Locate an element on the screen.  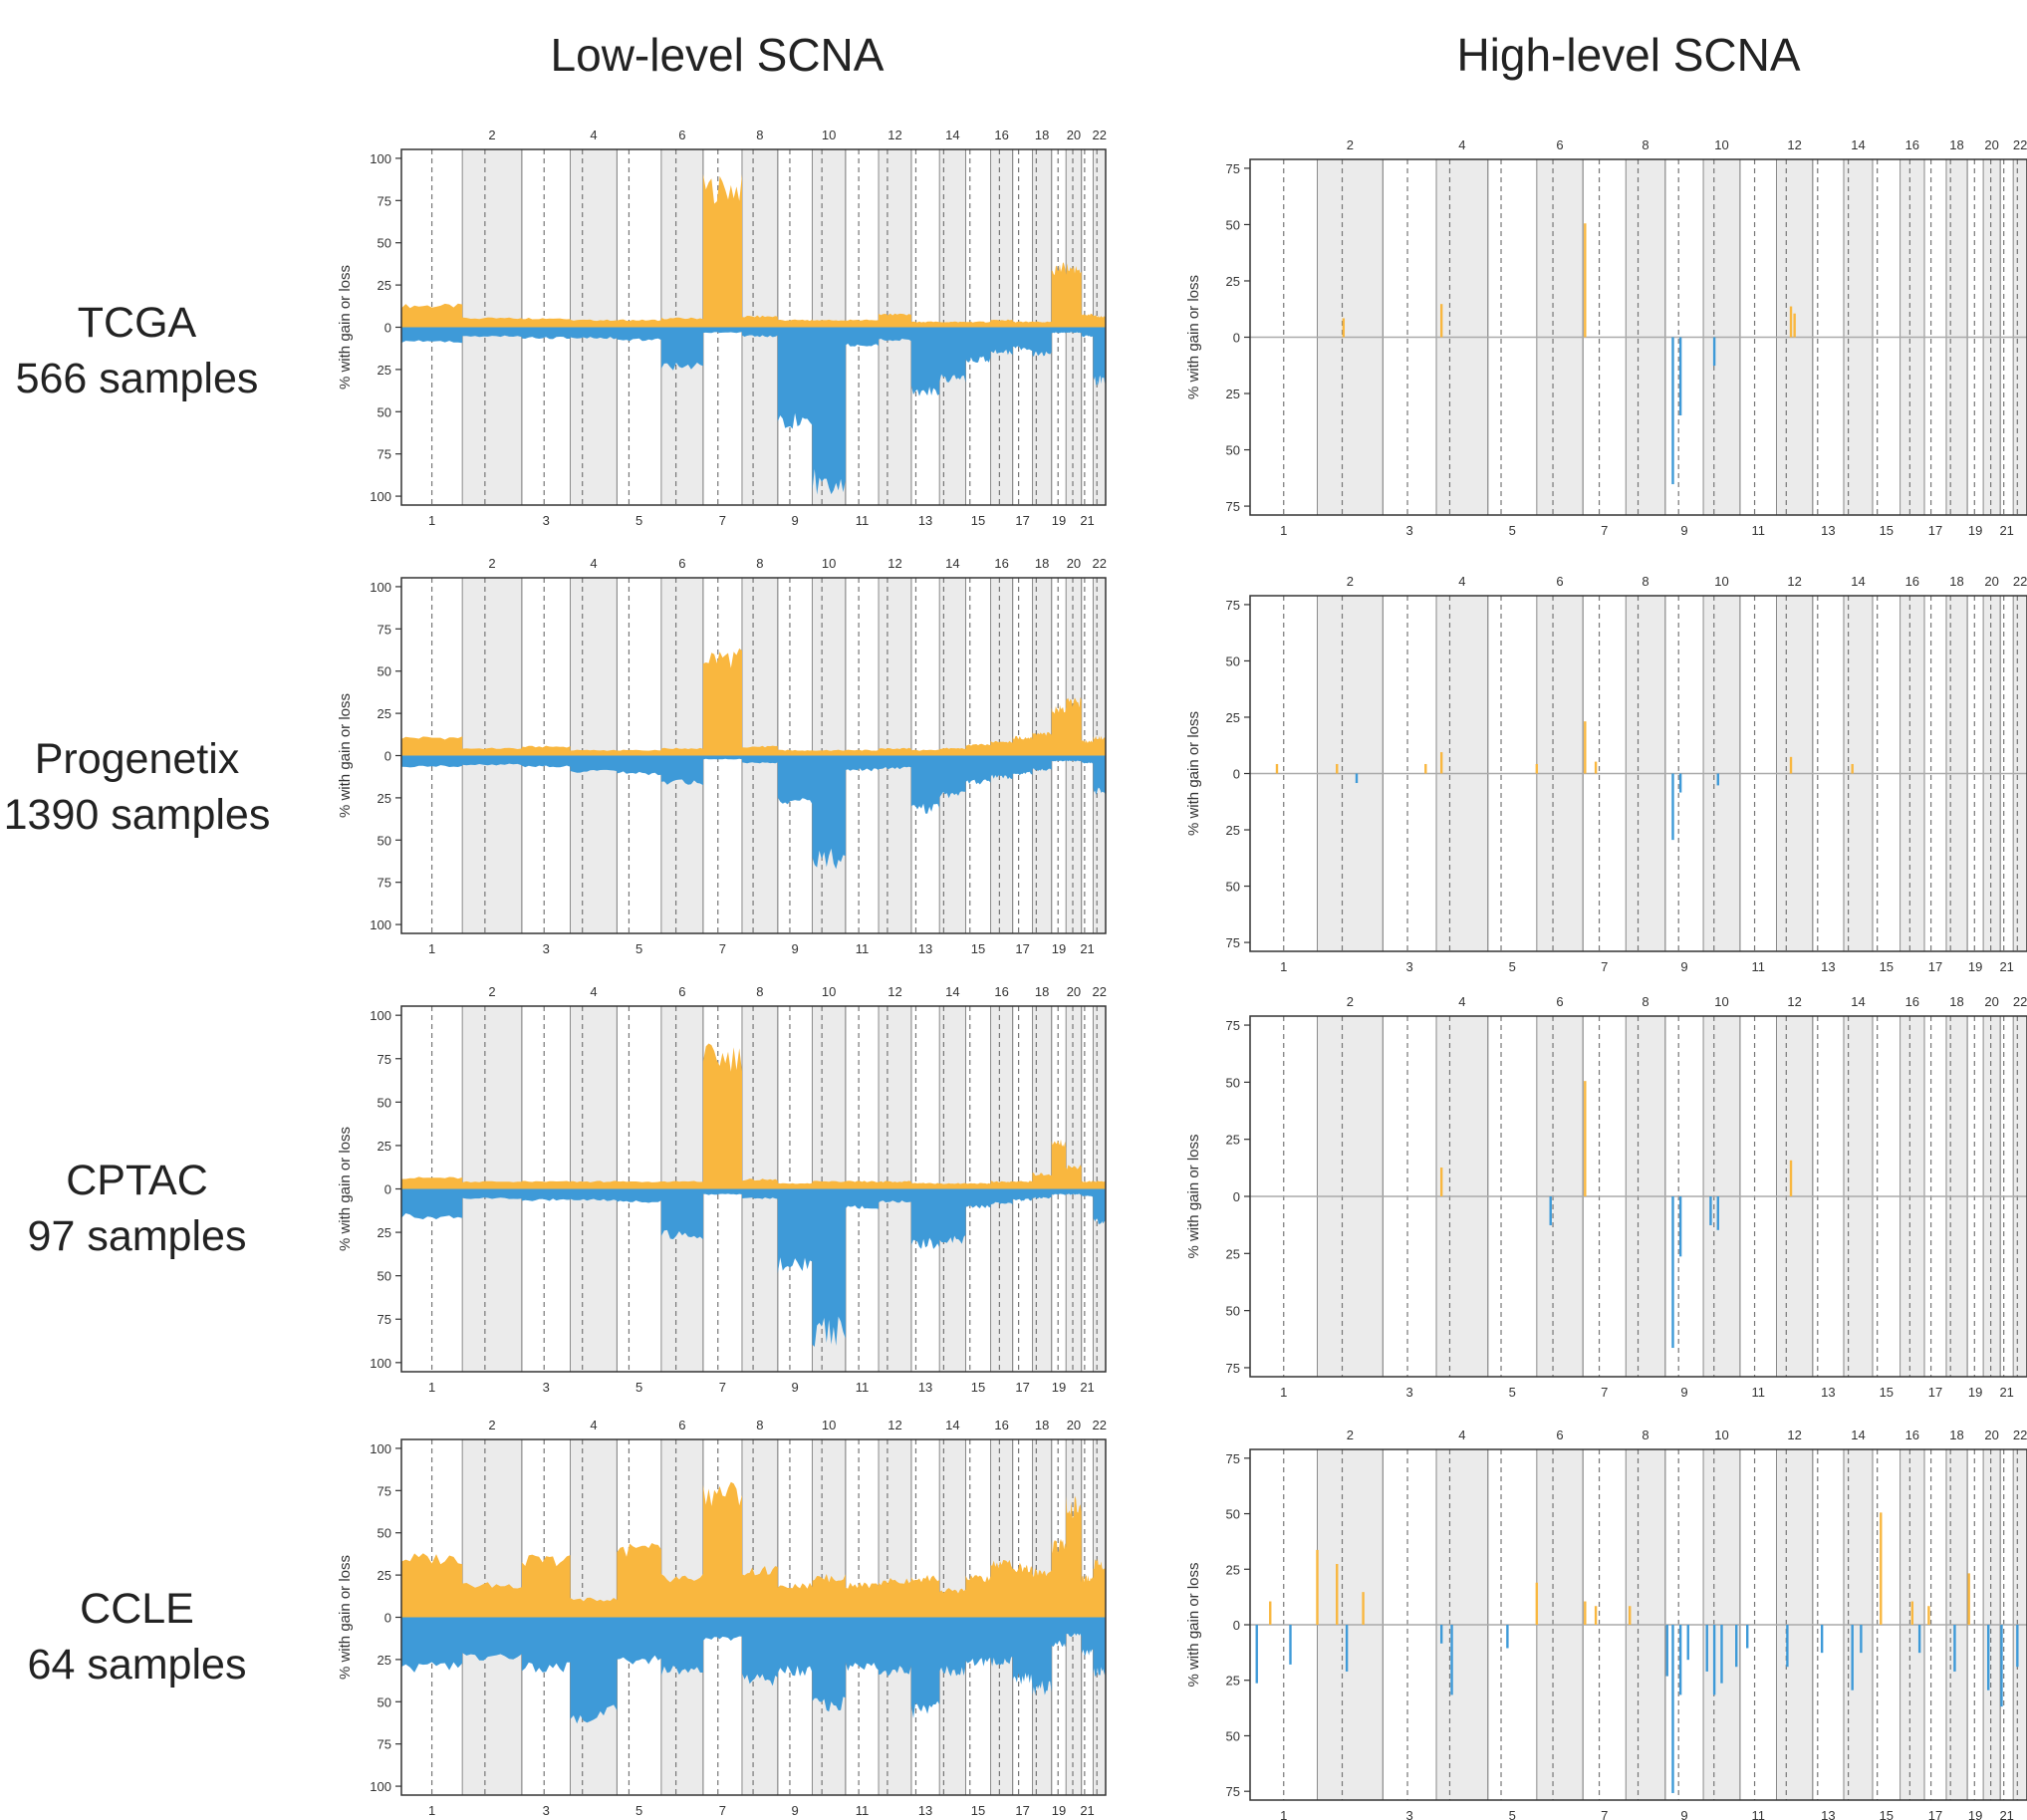
chromosome-label-bottom: 5 is located at coordinates (1513, 530).